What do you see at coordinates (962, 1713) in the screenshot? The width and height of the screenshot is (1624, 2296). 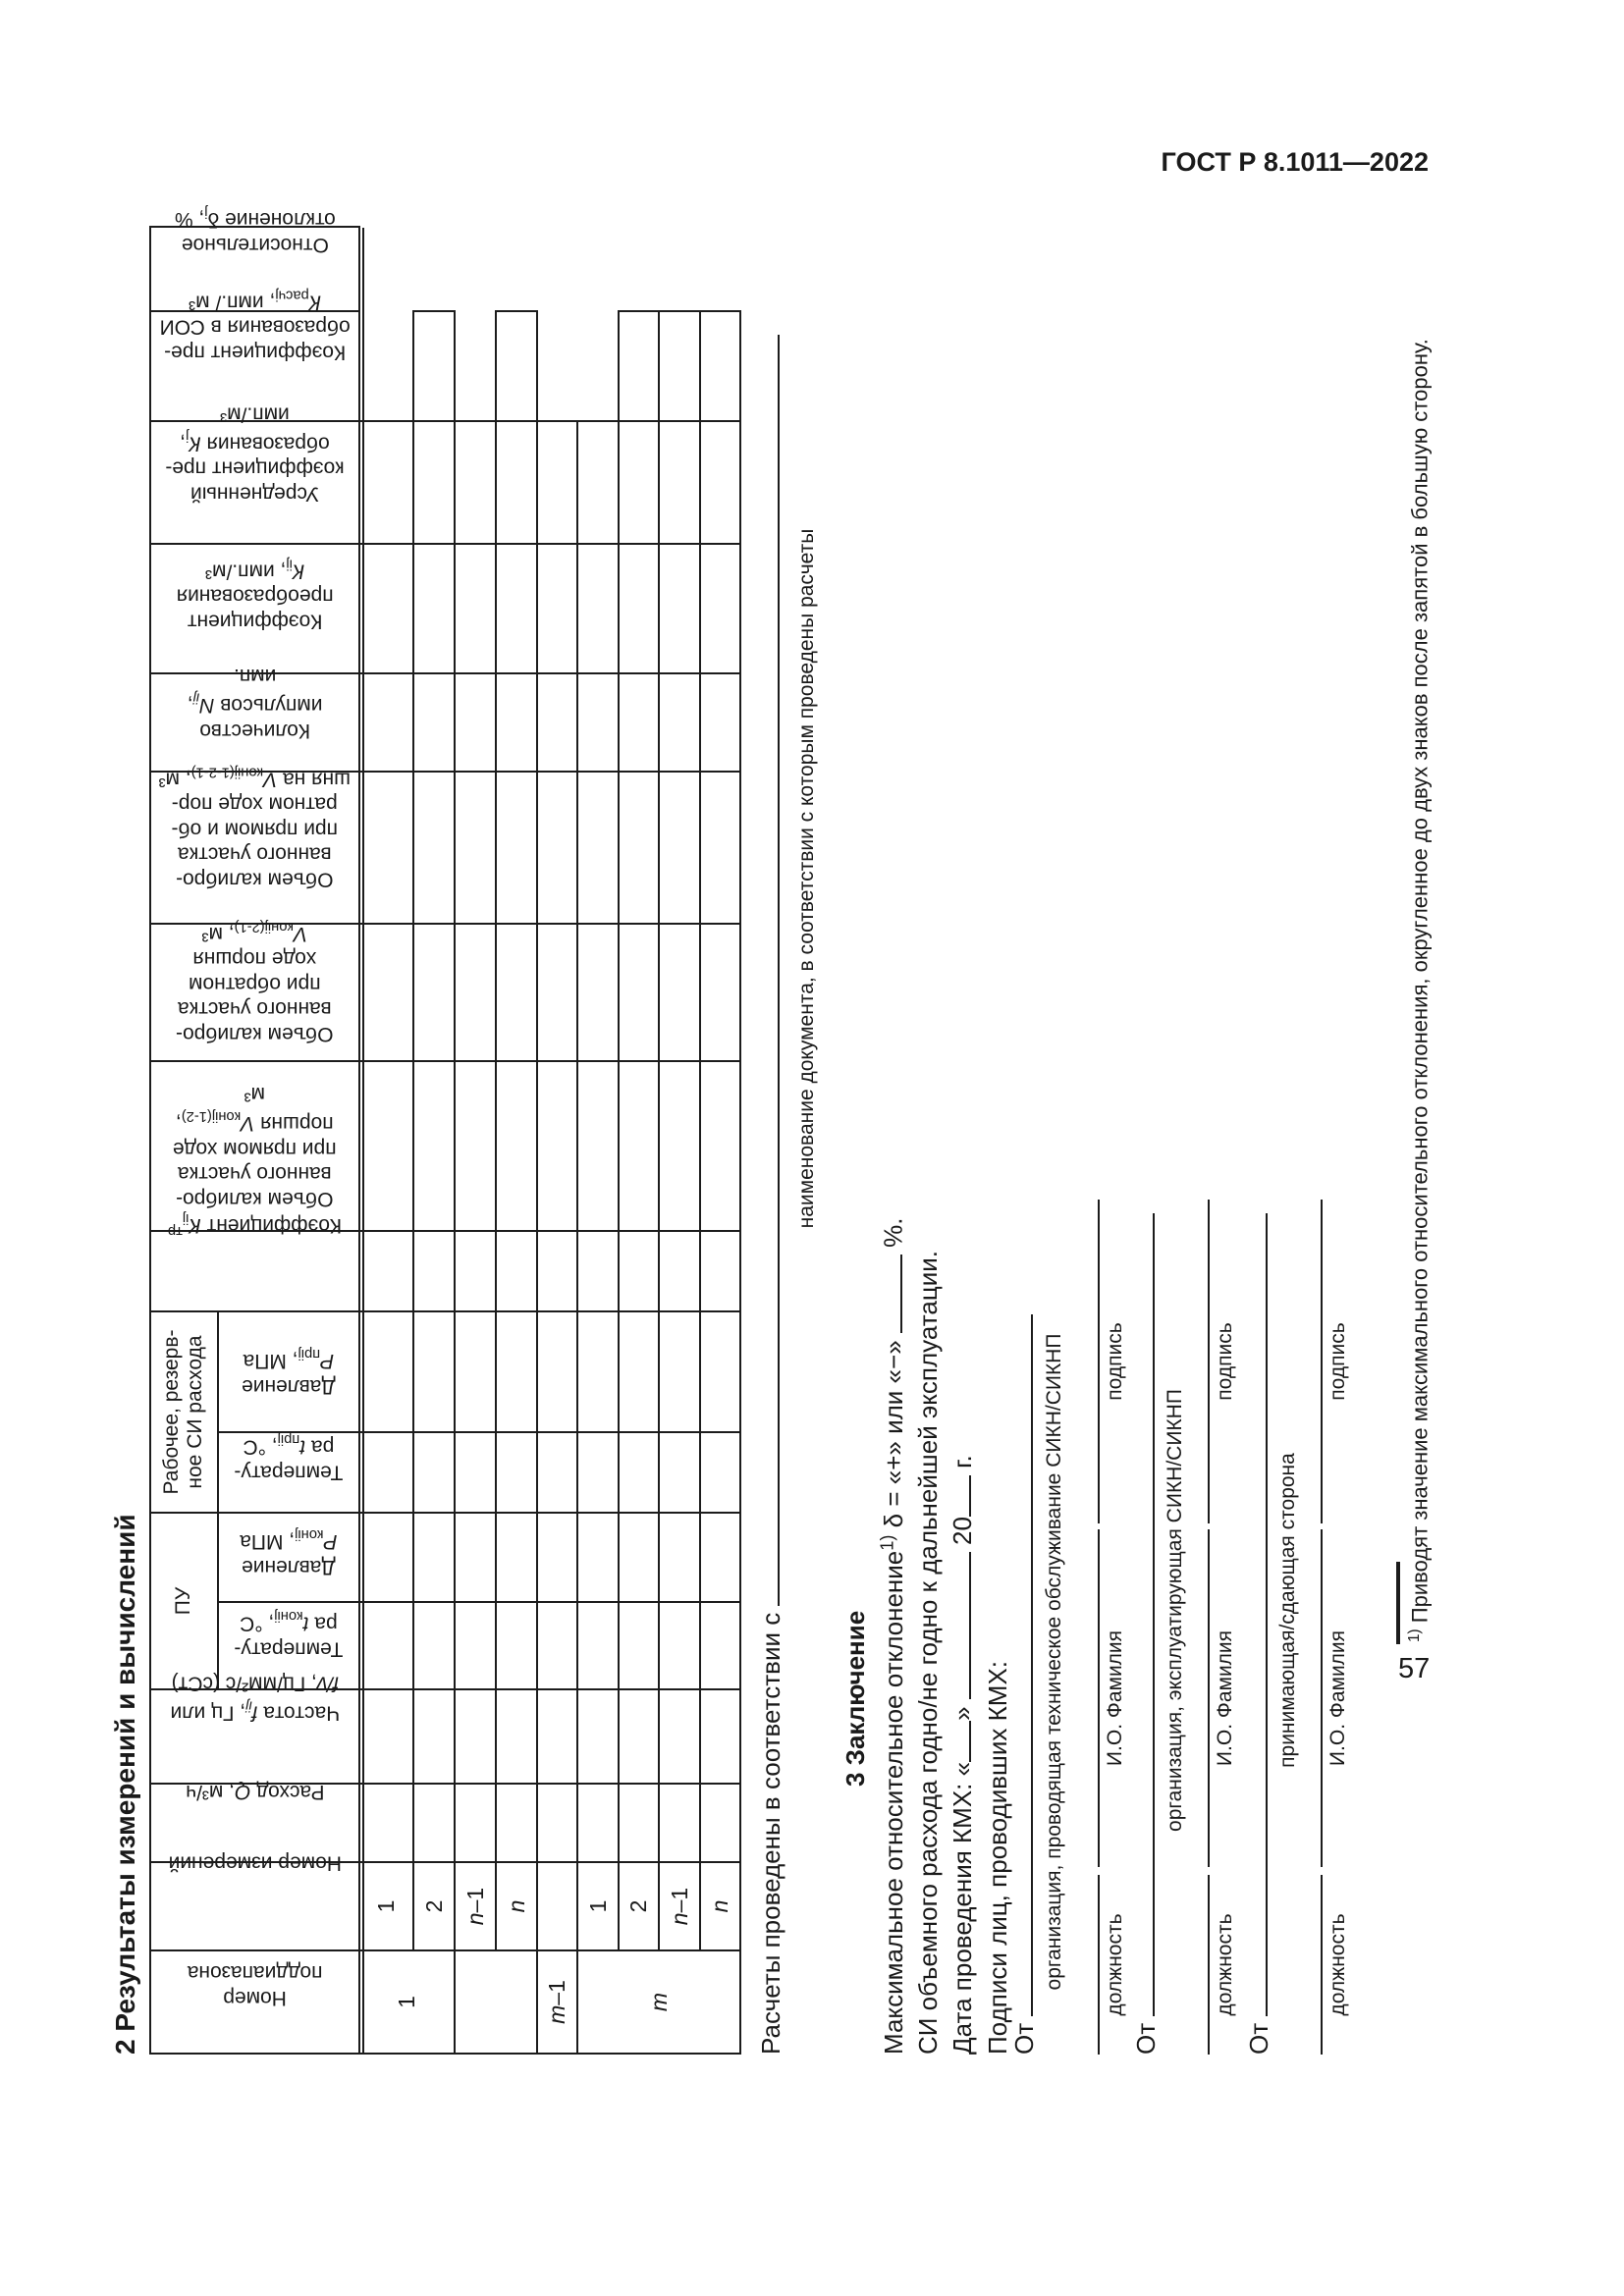 I see `date-close-quote: »` at bounding box center [962, 1713].